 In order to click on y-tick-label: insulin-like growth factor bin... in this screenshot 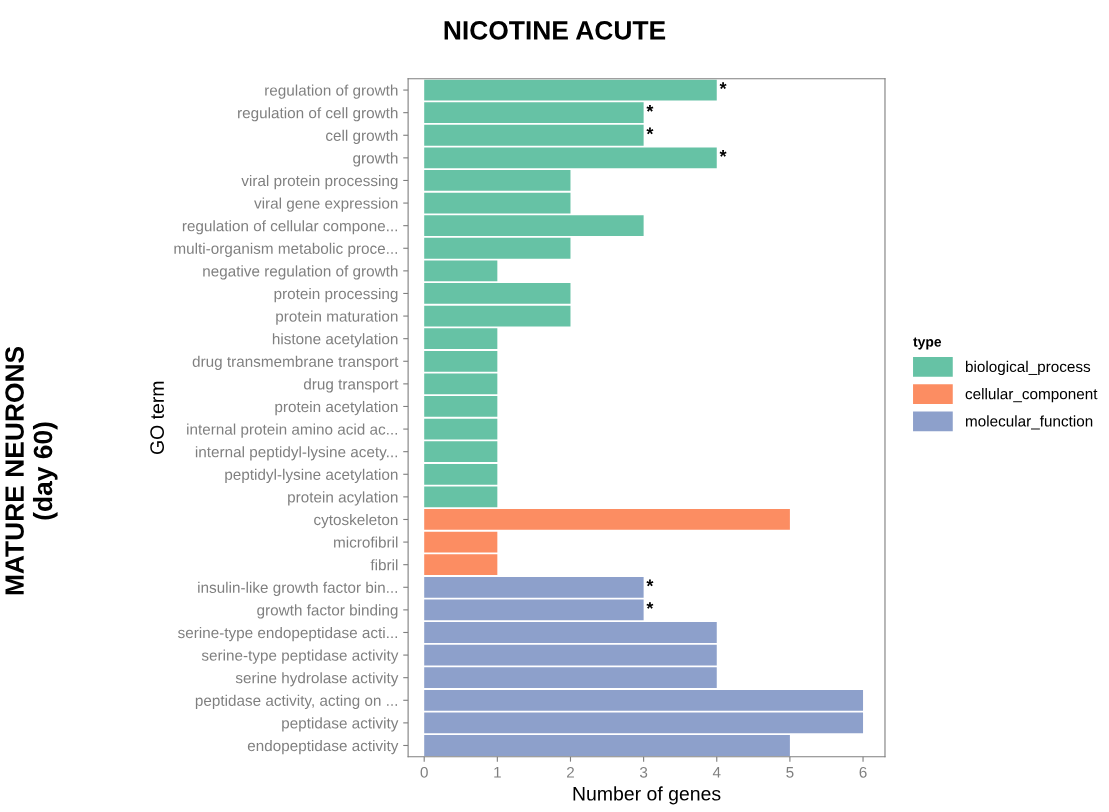, I will do `click(298, 588)`.